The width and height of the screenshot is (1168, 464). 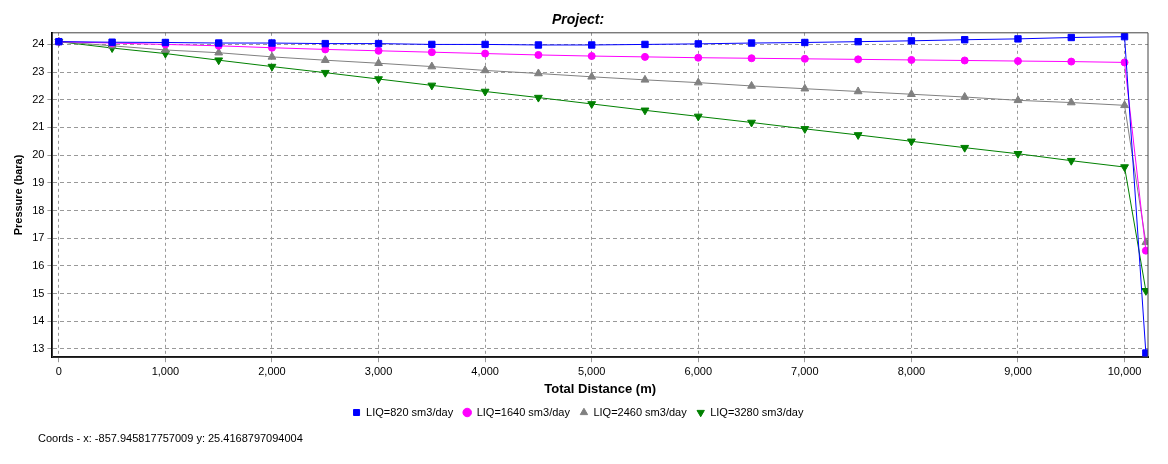 What do you see at coordinates (38, 181) in the screenshot?
I see `y-tick-label: 19` at bounding box center [38, 181].